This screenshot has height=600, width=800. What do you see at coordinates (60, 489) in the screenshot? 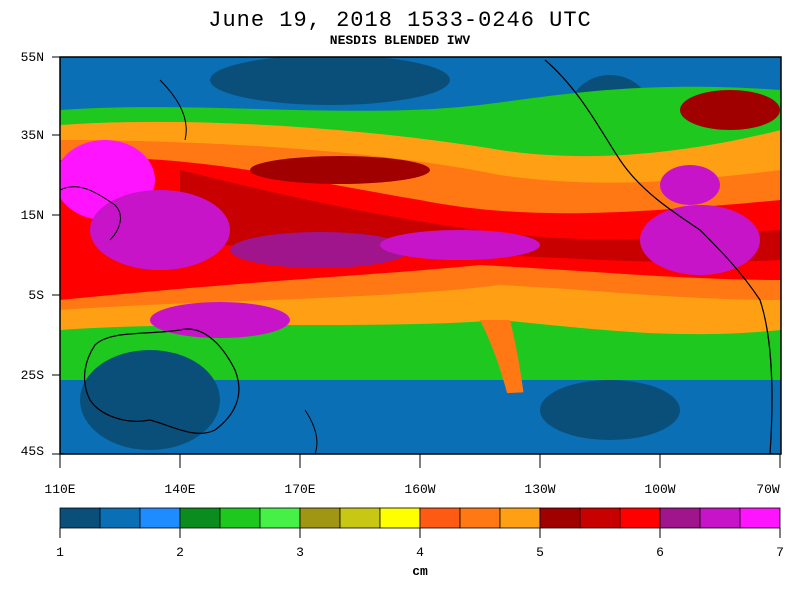
I see `lon-label-110e: 110E` at bounding box center [60, 489].